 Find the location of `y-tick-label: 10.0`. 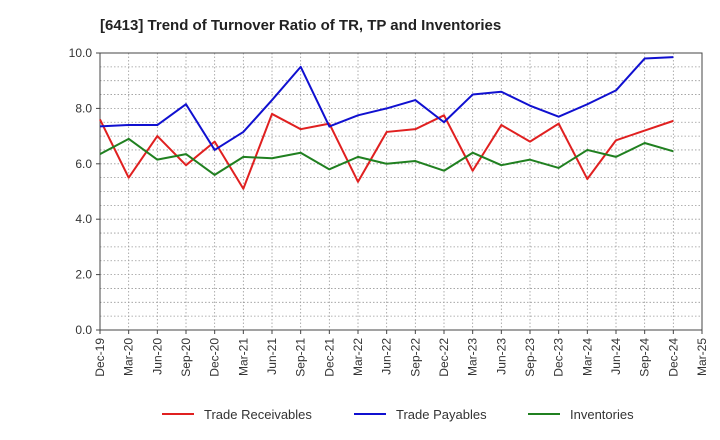

y-tick-label: 10.0 is located at coordinates (81, 53).